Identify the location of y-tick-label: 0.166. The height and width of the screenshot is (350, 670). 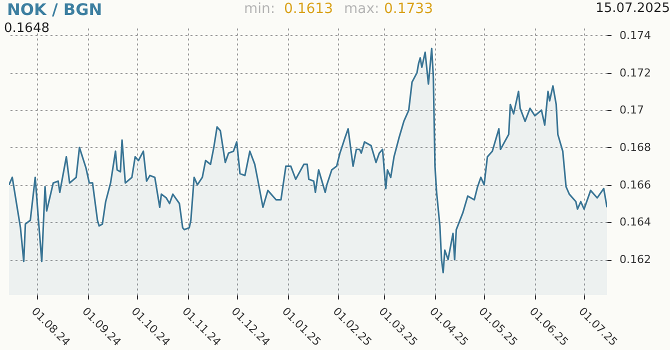
(635, 185).